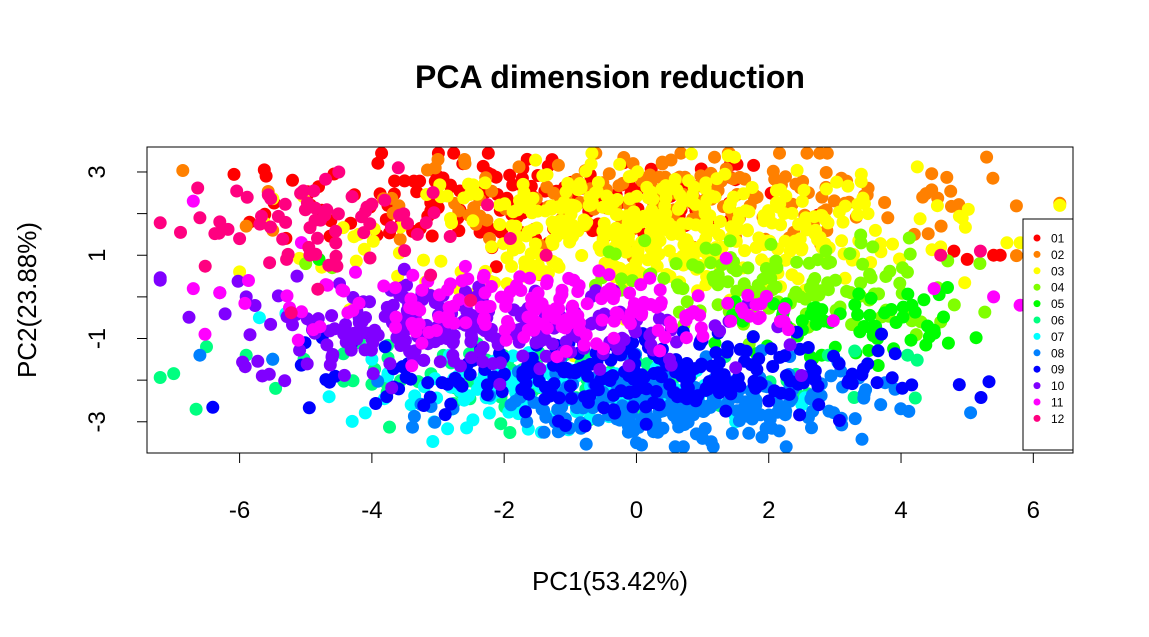 This screenshot has height=637, width=1149. What do you see at coordinates (1049, 370) in the screenshot?
I see `legend-item-09: 09` at bounding box center [1049, 370].